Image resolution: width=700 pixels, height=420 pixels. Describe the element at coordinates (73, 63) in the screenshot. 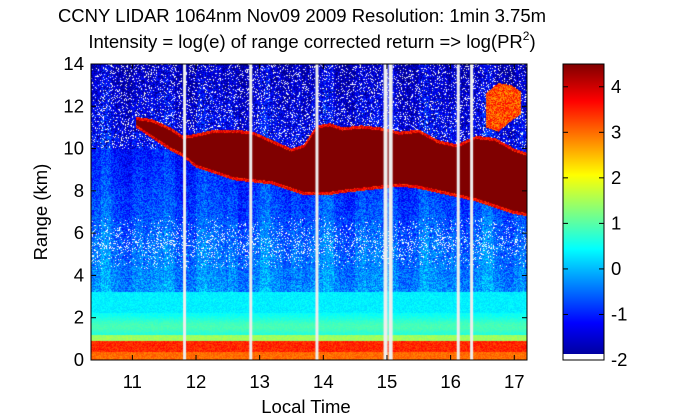

I see `y-tick-label: 14` at that location.